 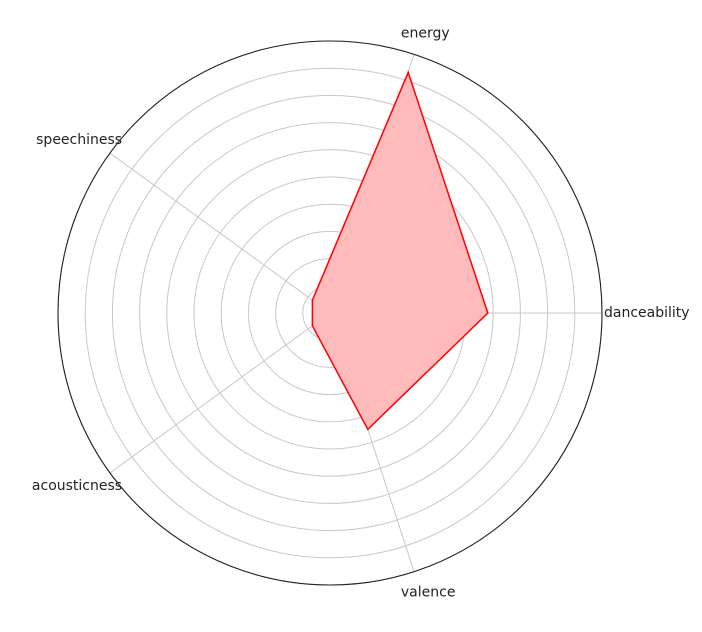 I want to click on axis-label-danceability: danceability, so click(x=647, y=313).